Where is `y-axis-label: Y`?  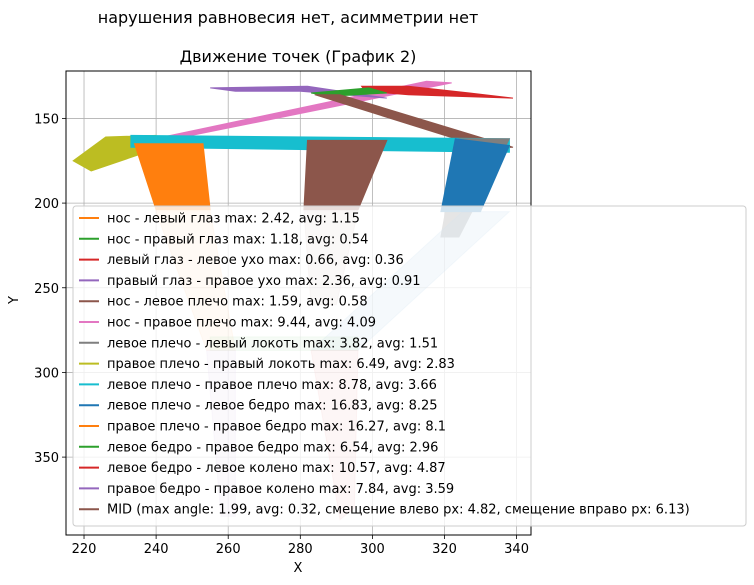
y-axis-label: Y is located at coordinates (14, 300).